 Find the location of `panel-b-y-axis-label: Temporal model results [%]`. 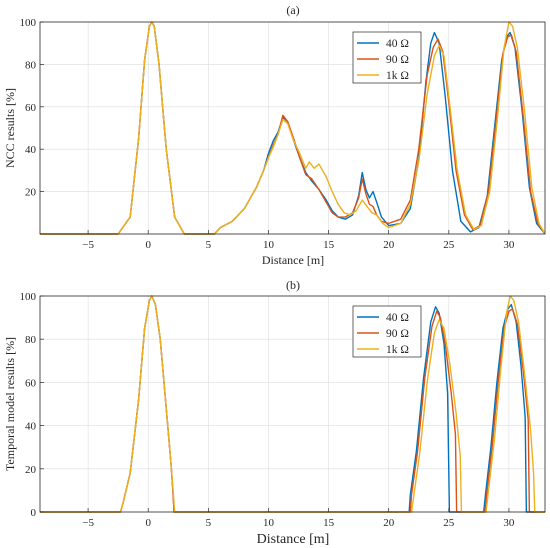

panel-b-y-axis-label: Temporal model results [%] is located at coordinates (10, 404).